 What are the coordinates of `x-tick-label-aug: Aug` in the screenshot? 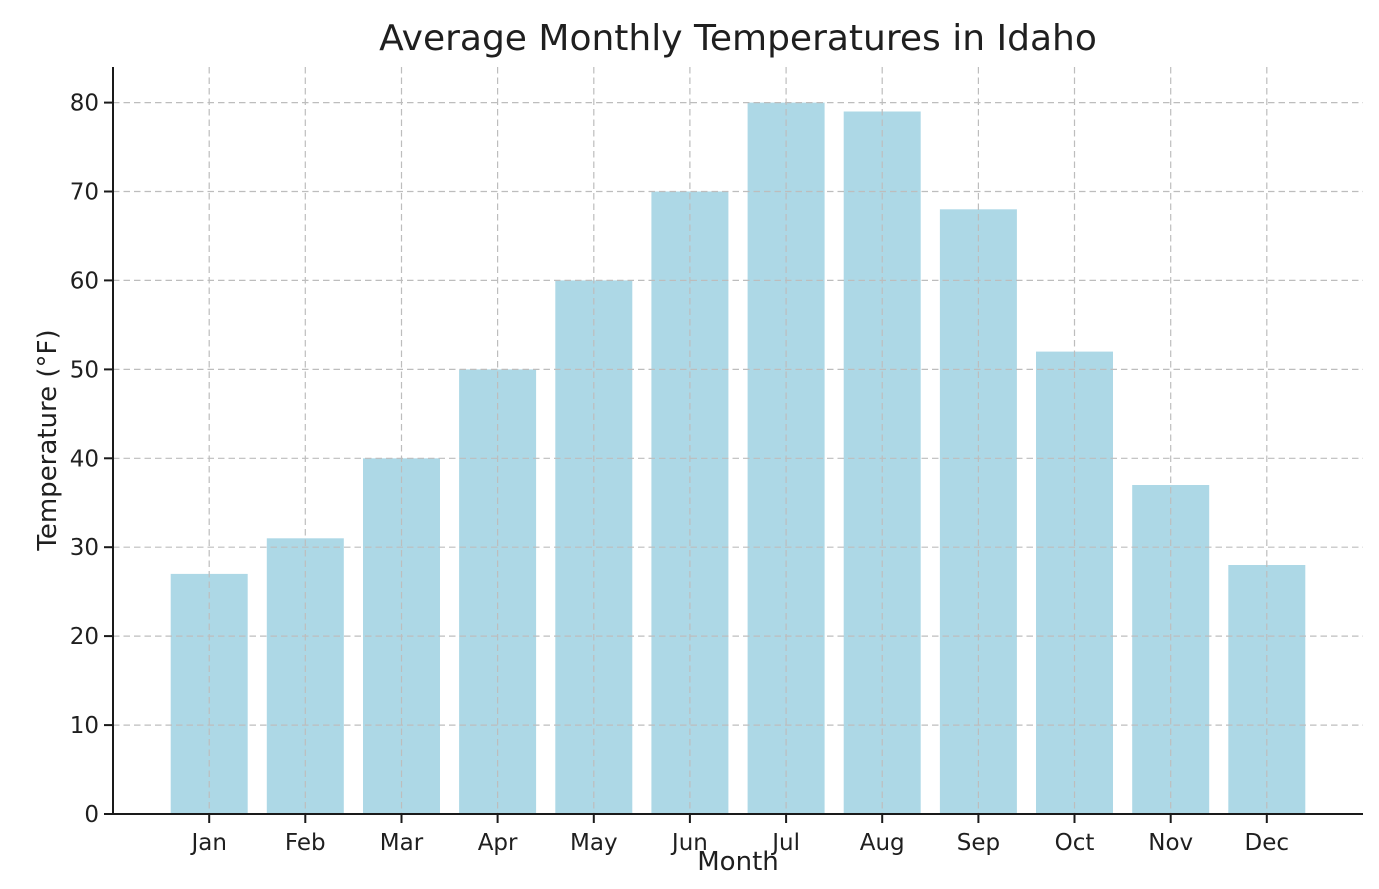 It's located at (882, 843).